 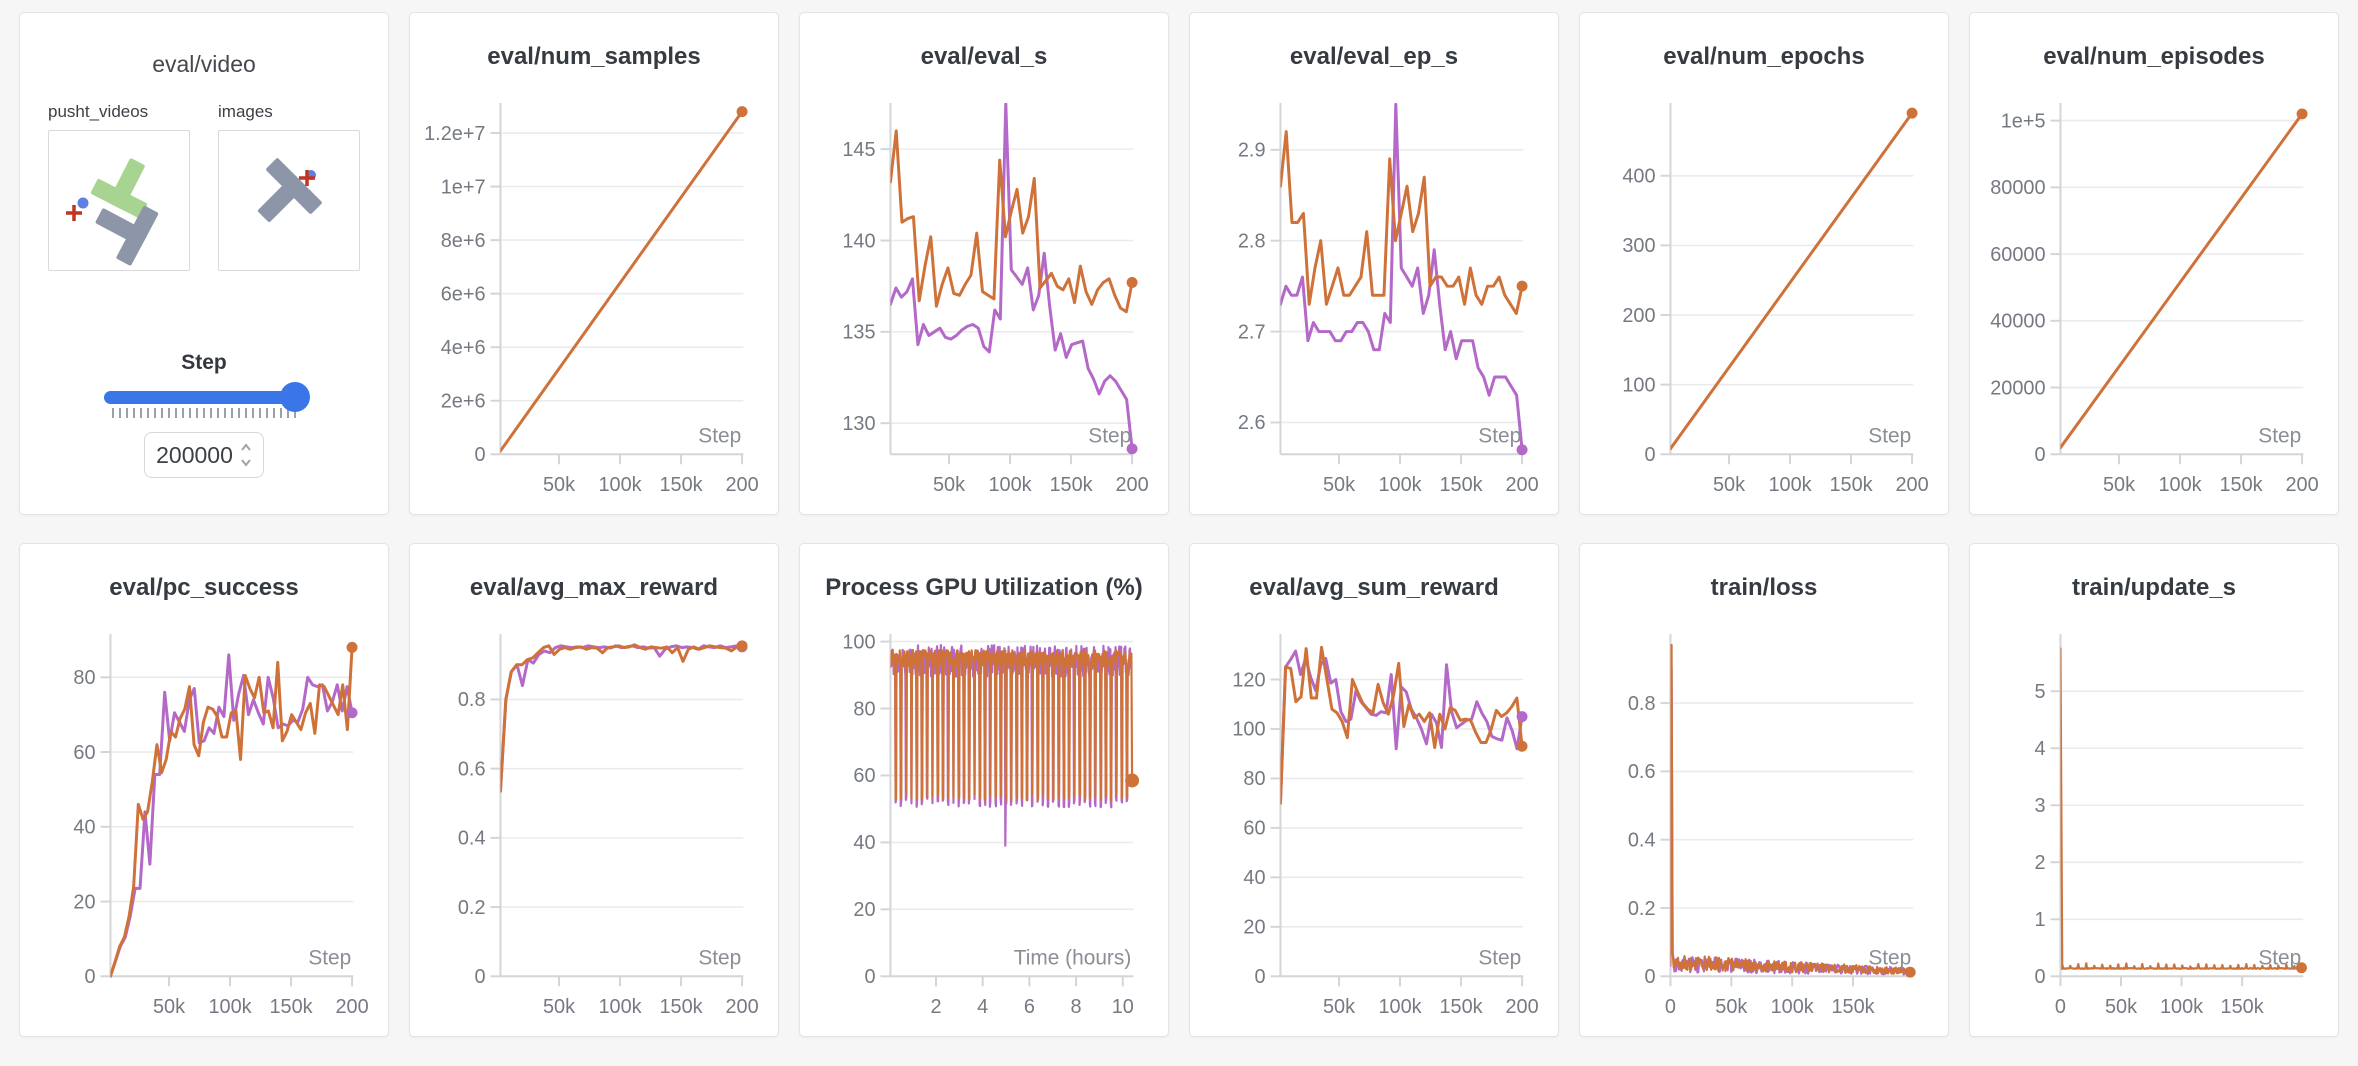 I want to click on step-slider, so click(x=207, y=400).